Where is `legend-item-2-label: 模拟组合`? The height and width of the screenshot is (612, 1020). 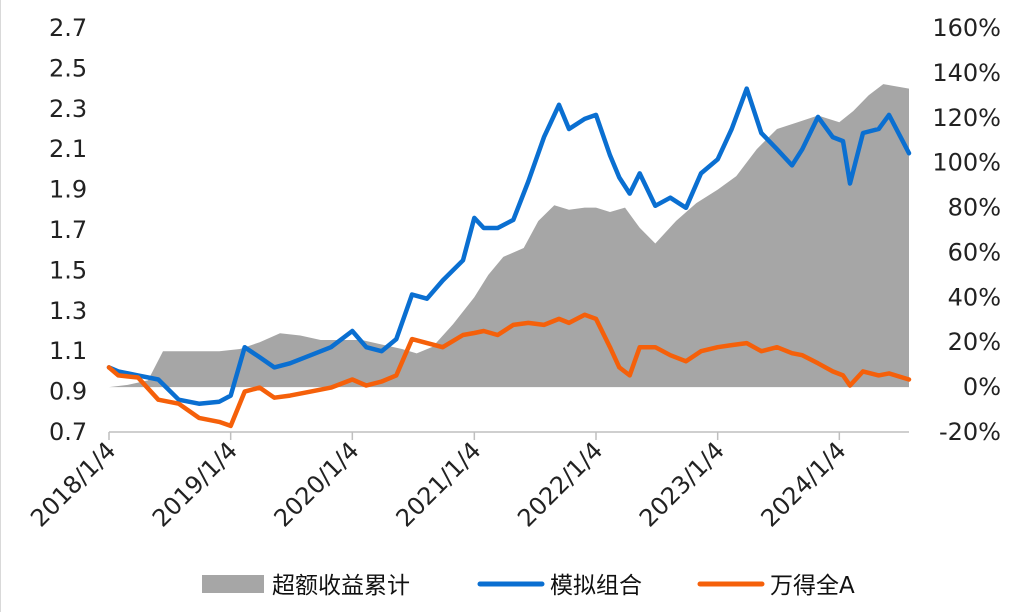 legend-item-2-label: 模拟组合 is located at coordinates (596, 586).